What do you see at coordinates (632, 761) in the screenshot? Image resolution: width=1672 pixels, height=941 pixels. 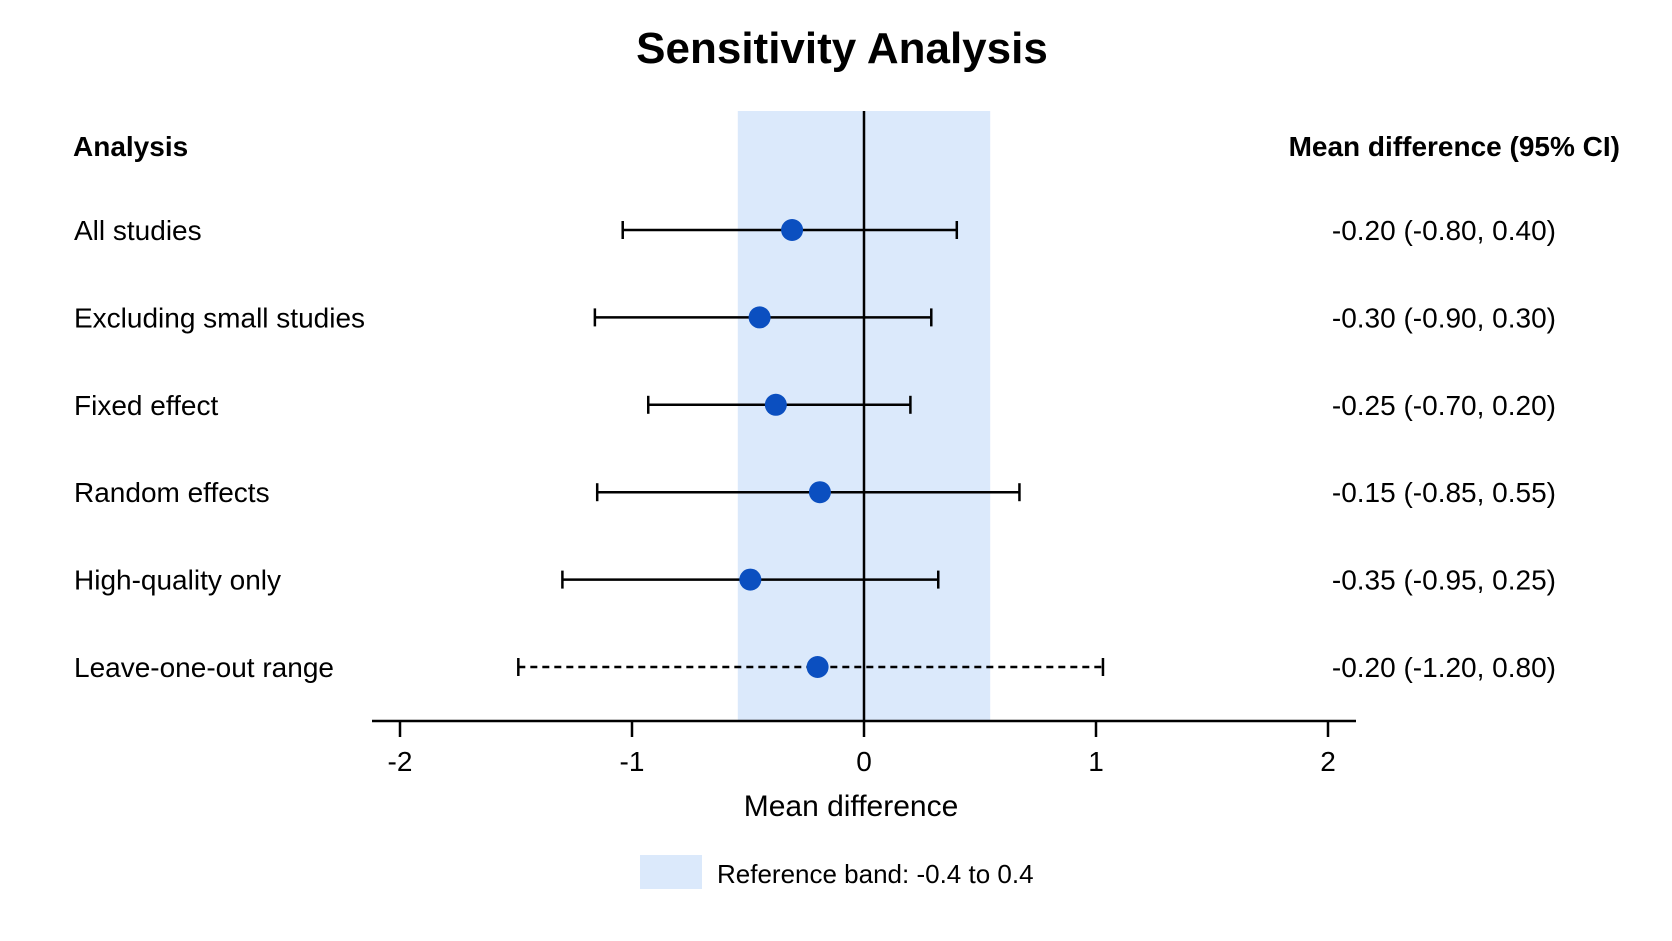 I see `x-tick-label: -1` at bounding box center [632, 761].